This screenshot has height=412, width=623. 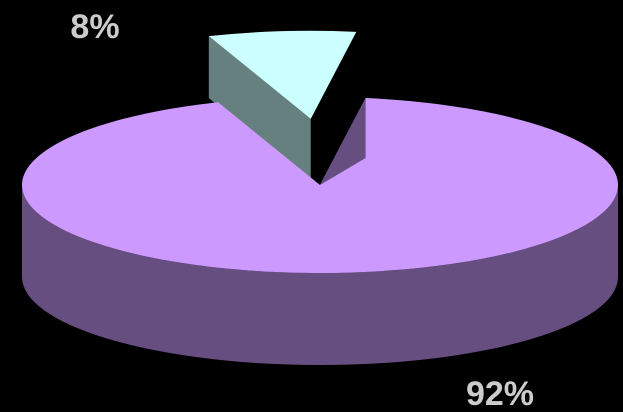 I want to click on pie-slice-8-percent-cut-face, so click(x=259, y=108).